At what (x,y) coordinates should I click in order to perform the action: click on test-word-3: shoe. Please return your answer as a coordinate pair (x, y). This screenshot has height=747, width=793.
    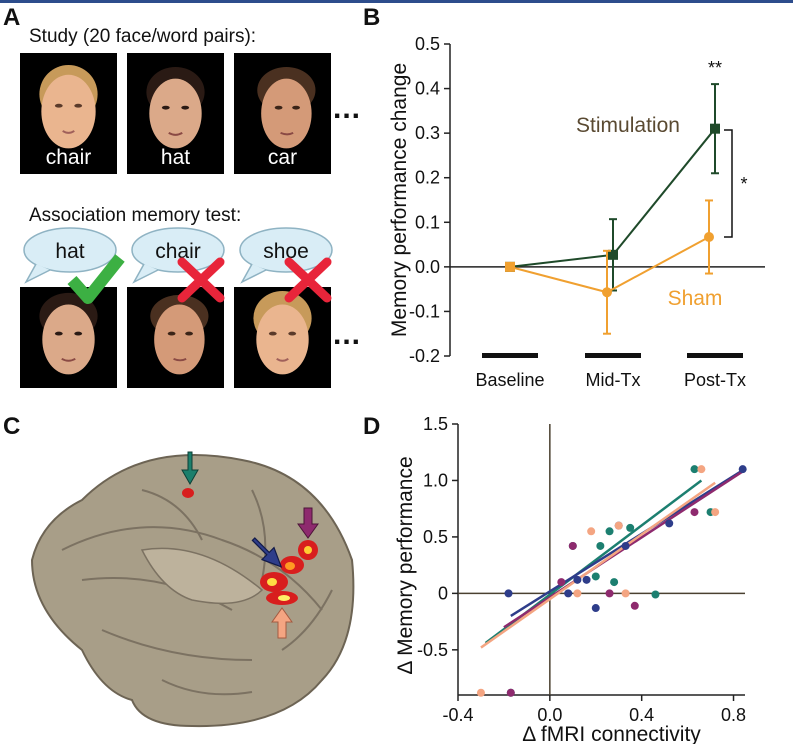
    Looking at the image, I should click on (286, 251).